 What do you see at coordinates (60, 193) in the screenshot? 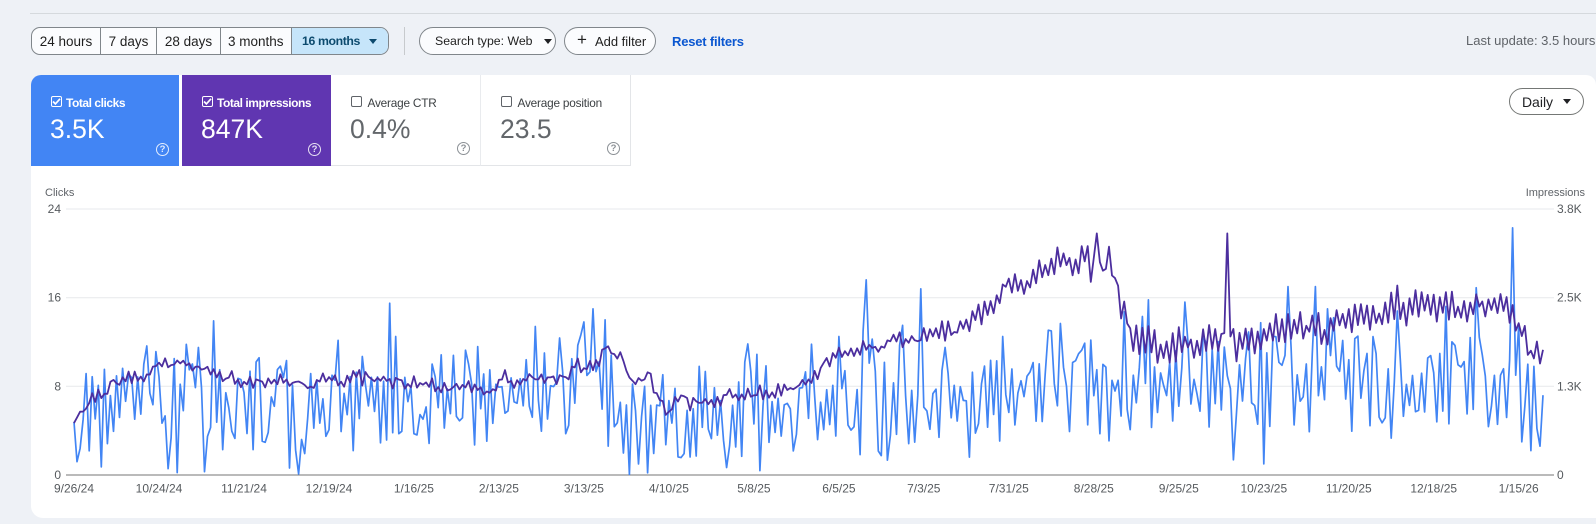
I see `svg-text: Clicks` at bounding box center [60, 193].